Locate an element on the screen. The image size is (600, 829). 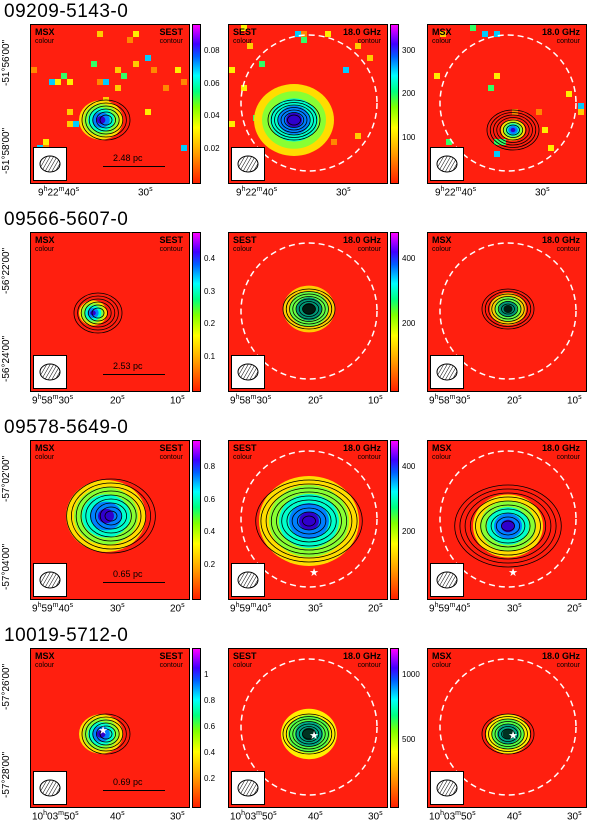
image-panel: MSX colour SEST contour 2.48 pc is located at coordinates (110, 104).